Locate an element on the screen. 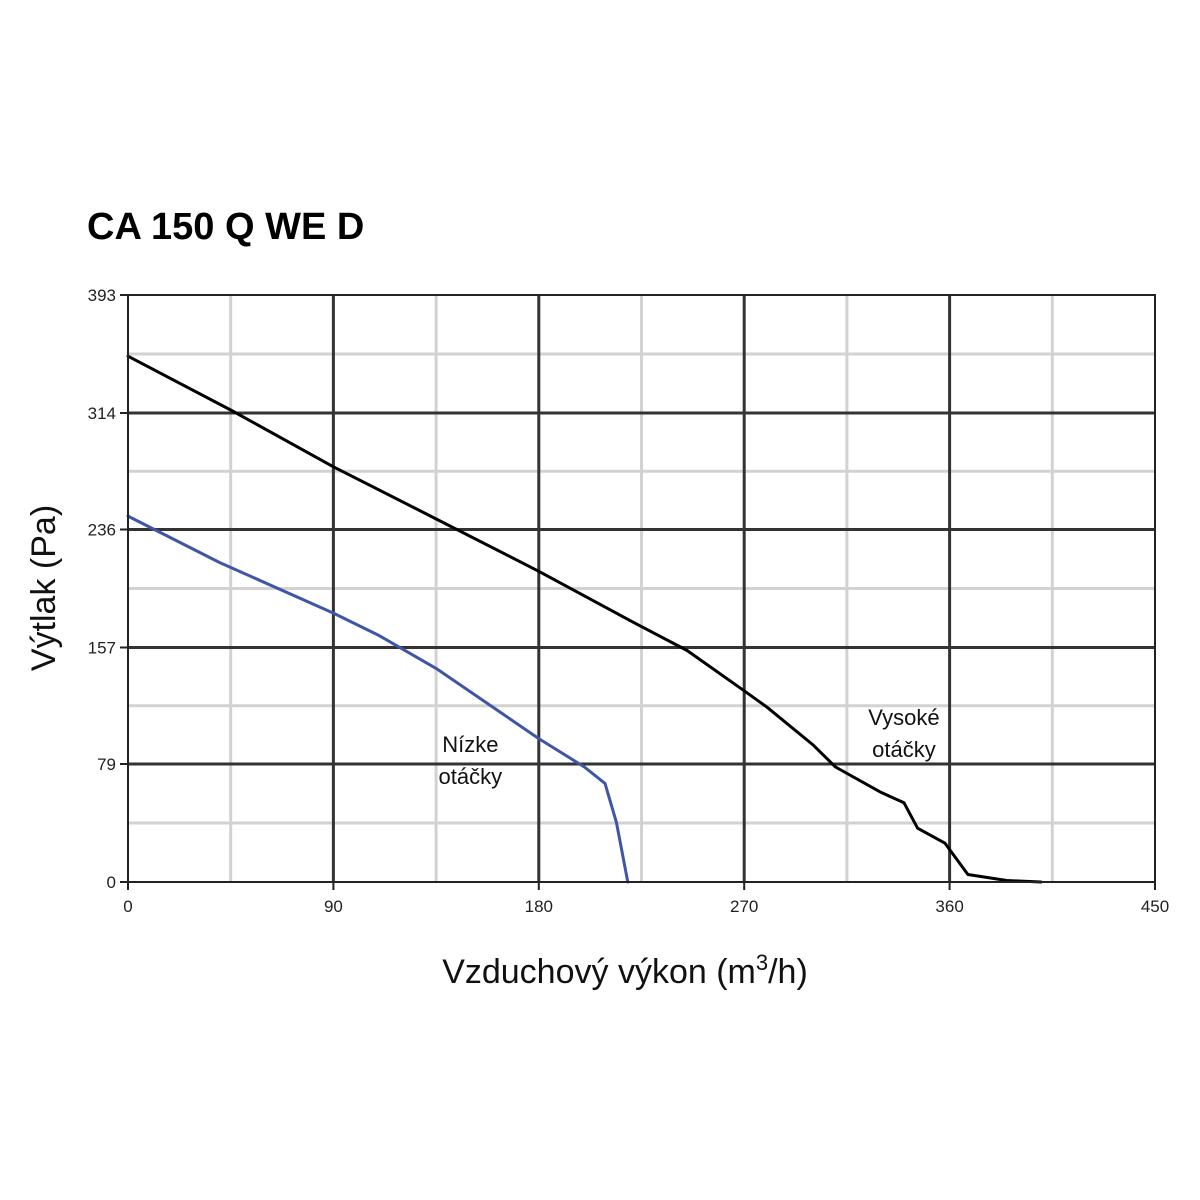  y-axis-title: Výtlak (Pa) is located at coordinates (44, 588).